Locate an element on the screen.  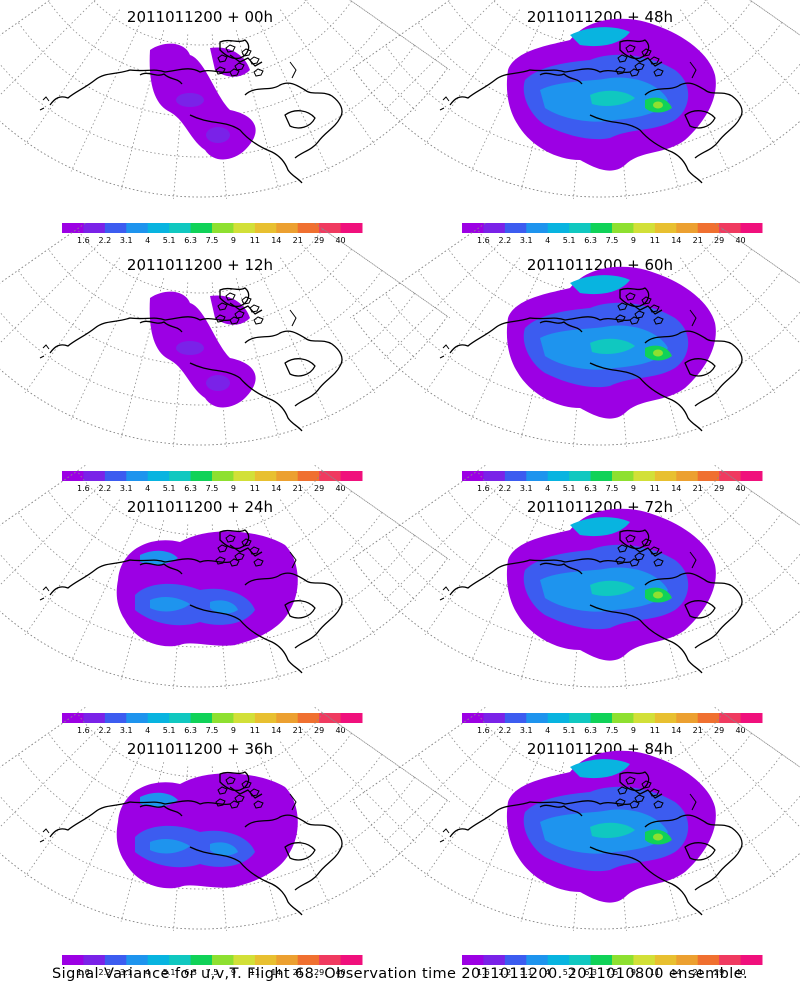
panel-title: 2011011200 + 36h is located at coordinates (200, 749).